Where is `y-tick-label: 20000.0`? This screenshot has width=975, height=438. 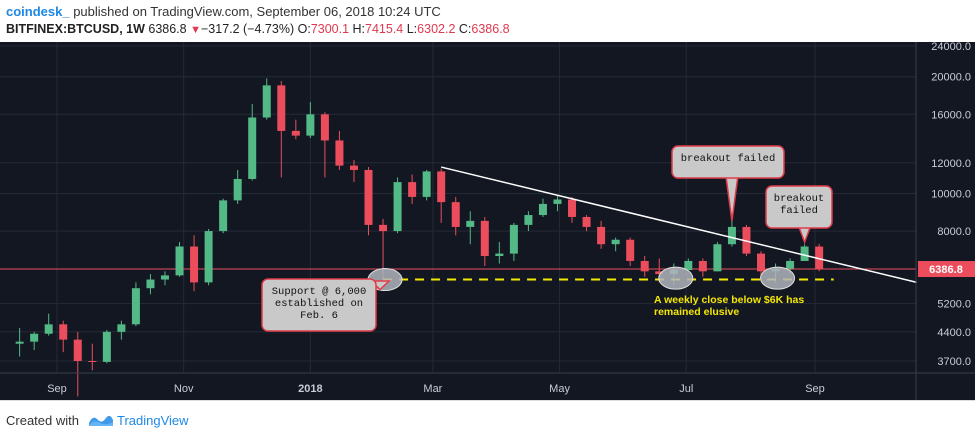 y-tick-label: 20000.0 is located at coordinates (951, 78).